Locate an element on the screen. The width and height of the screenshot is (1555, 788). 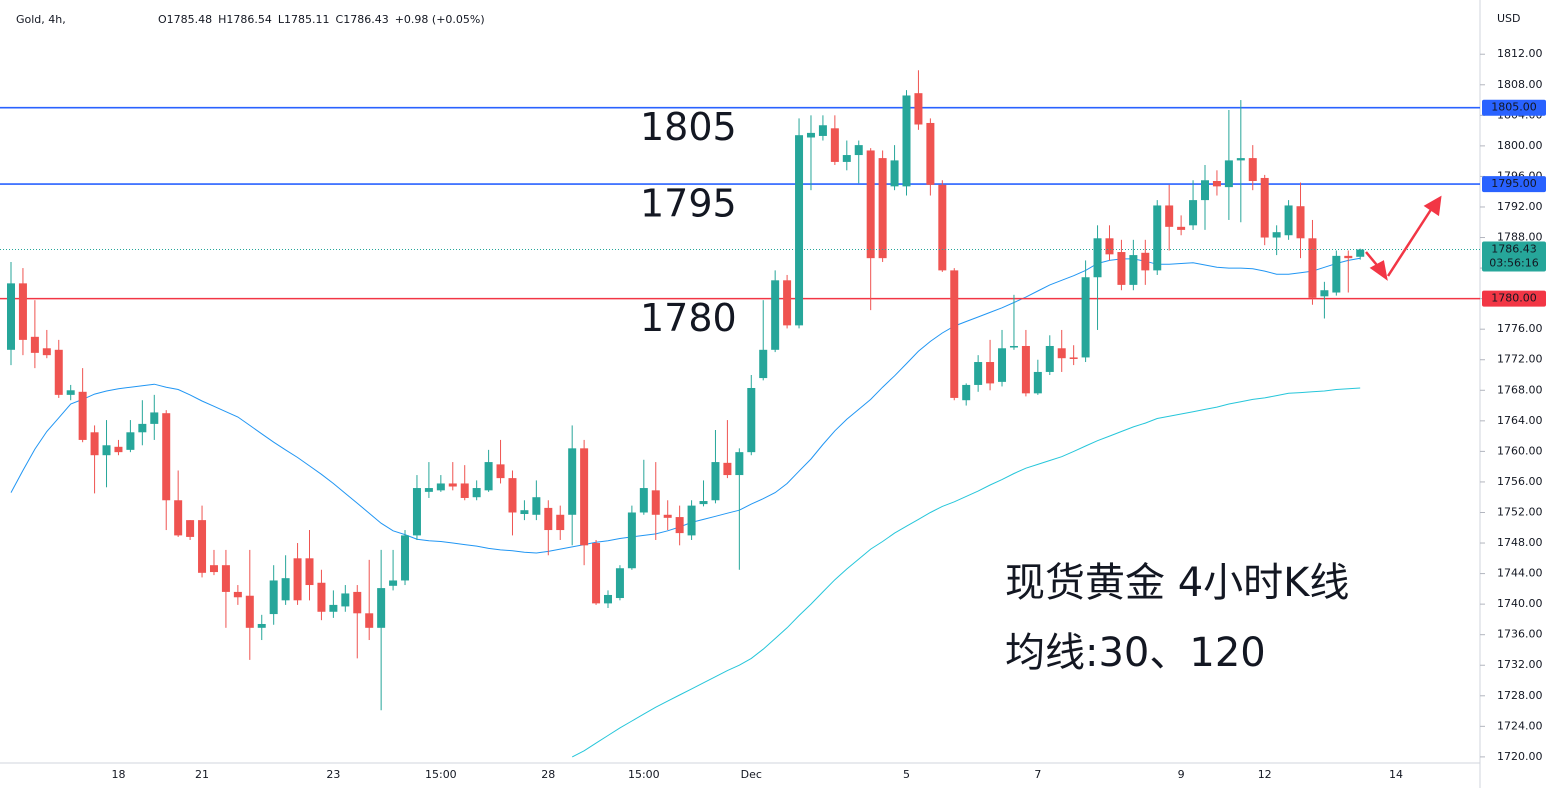
level-annotation: 1805 is located at coordinates (688, 127).